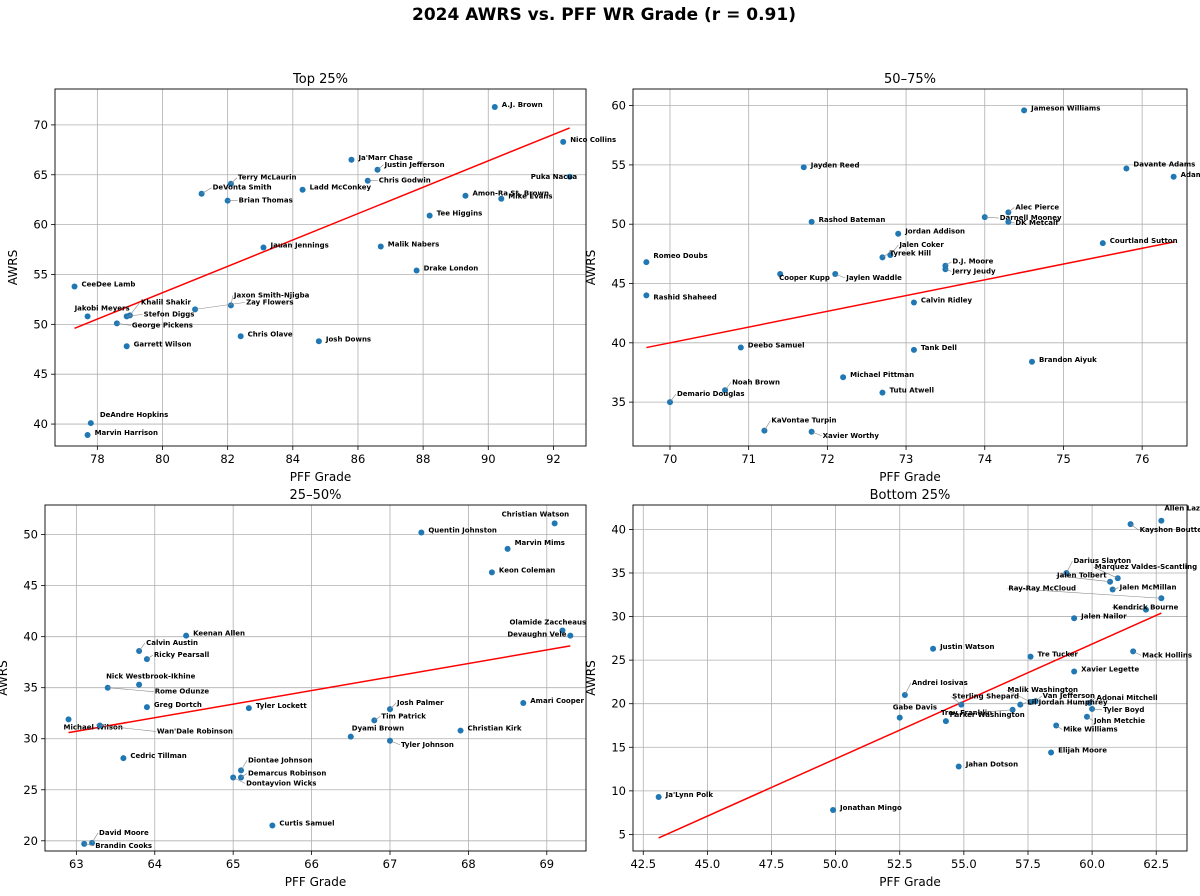 This screenshot has height=896, width=1200. I want to click on point-label: Xavier Worthy, so click(851, 436).